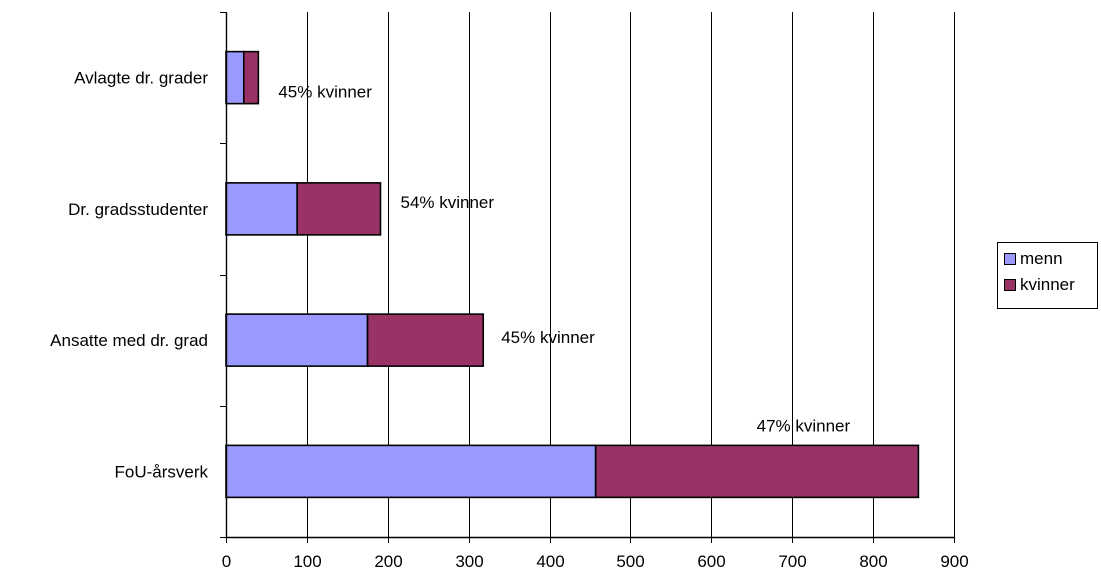  What do you see at coordinates (1010, 259) in the screenshot?
I see `legend-swatch-menn` at bounding box center [1010, 259].